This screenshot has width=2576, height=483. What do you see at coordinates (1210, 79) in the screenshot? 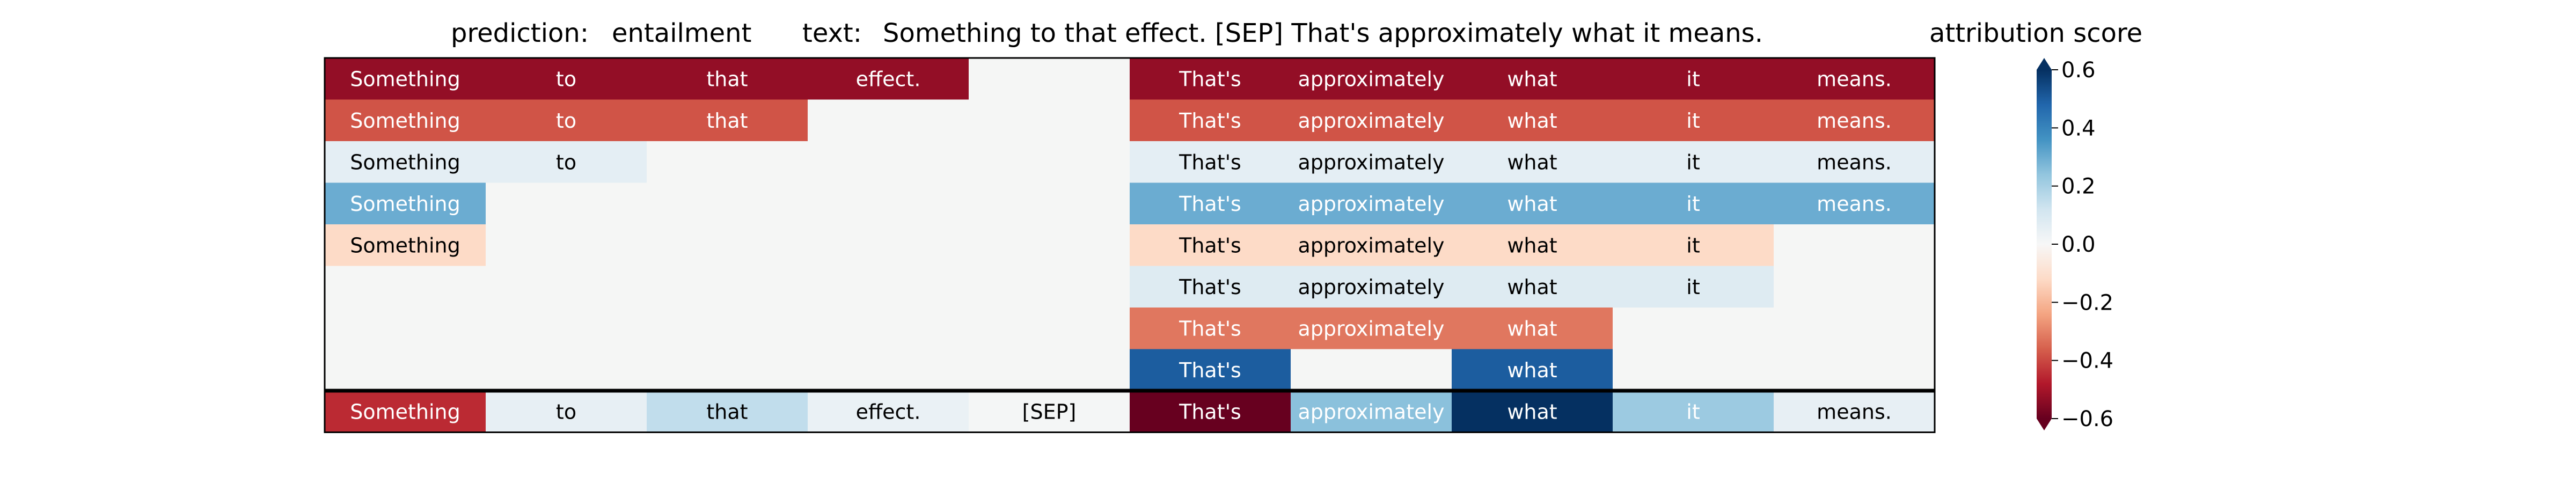
I see `heatmap-row-1-token: That's` at bounding box center [1210, 79].